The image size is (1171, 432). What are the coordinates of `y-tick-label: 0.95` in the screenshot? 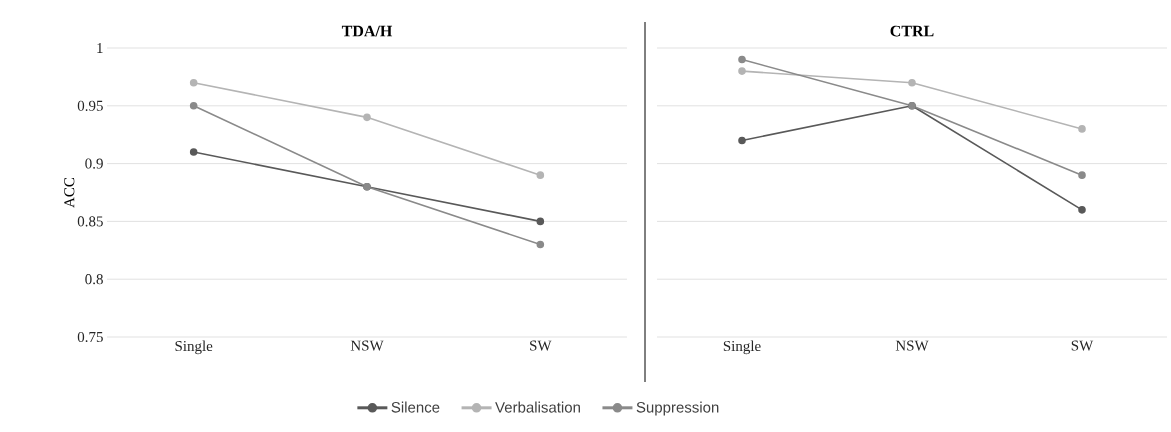 It's located at (90, 105).